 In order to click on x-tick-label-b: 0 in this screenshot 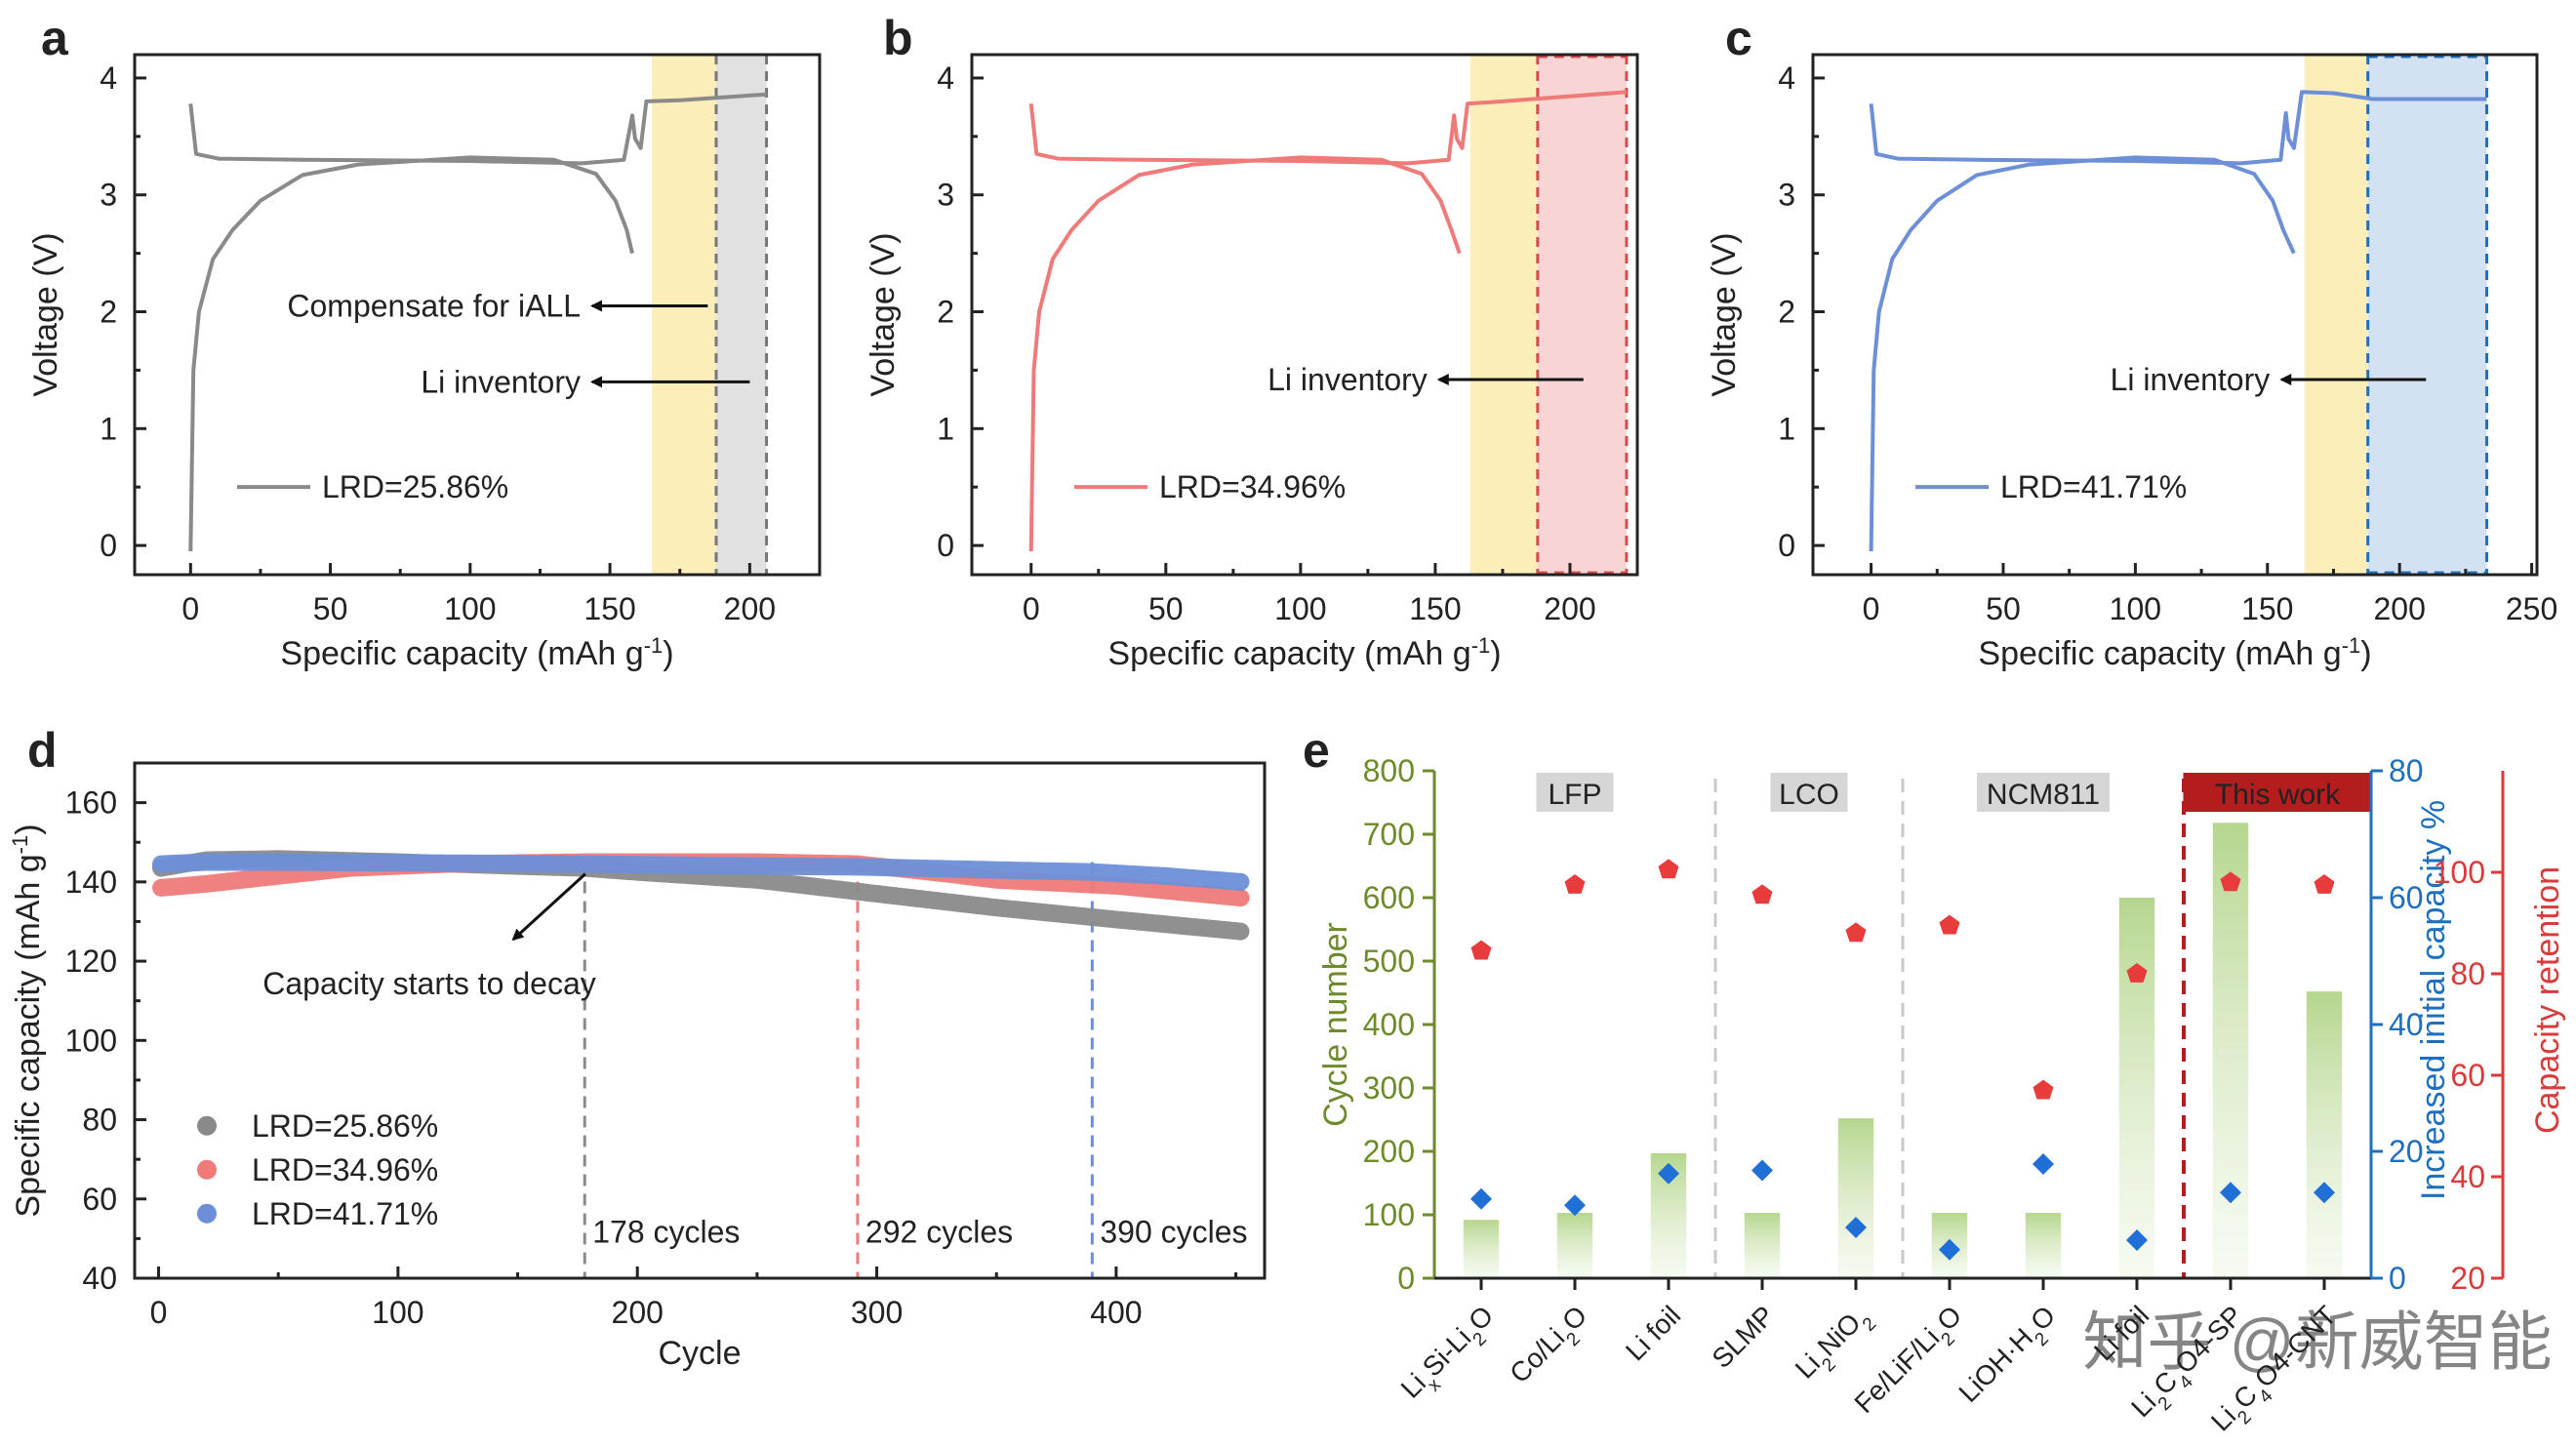, I will do `click(1031, 608)`.